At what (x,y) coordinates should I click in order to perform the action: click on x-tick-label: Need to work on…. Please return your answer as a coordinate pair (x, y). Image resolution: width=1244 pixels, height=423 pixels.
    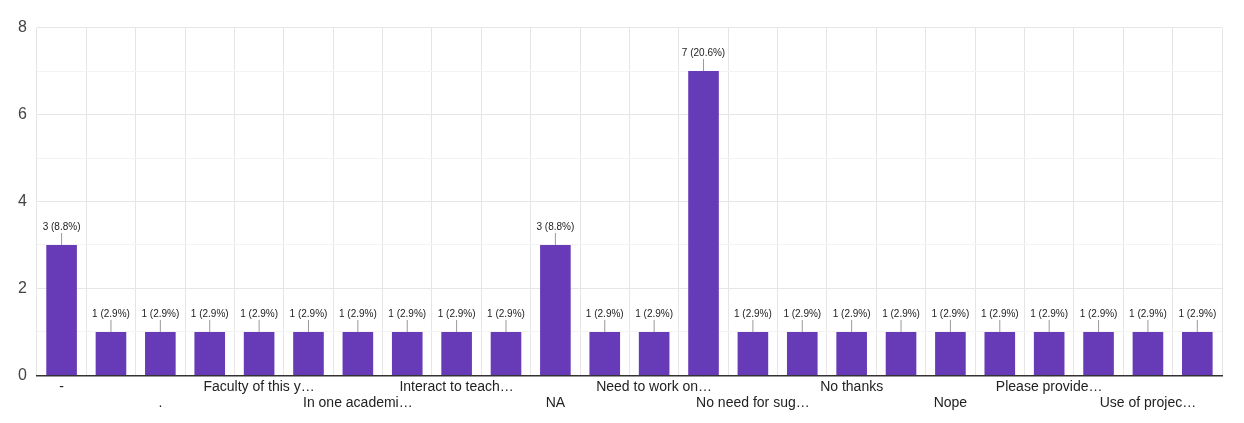
    Looking at the image, I should click on (654, 385).